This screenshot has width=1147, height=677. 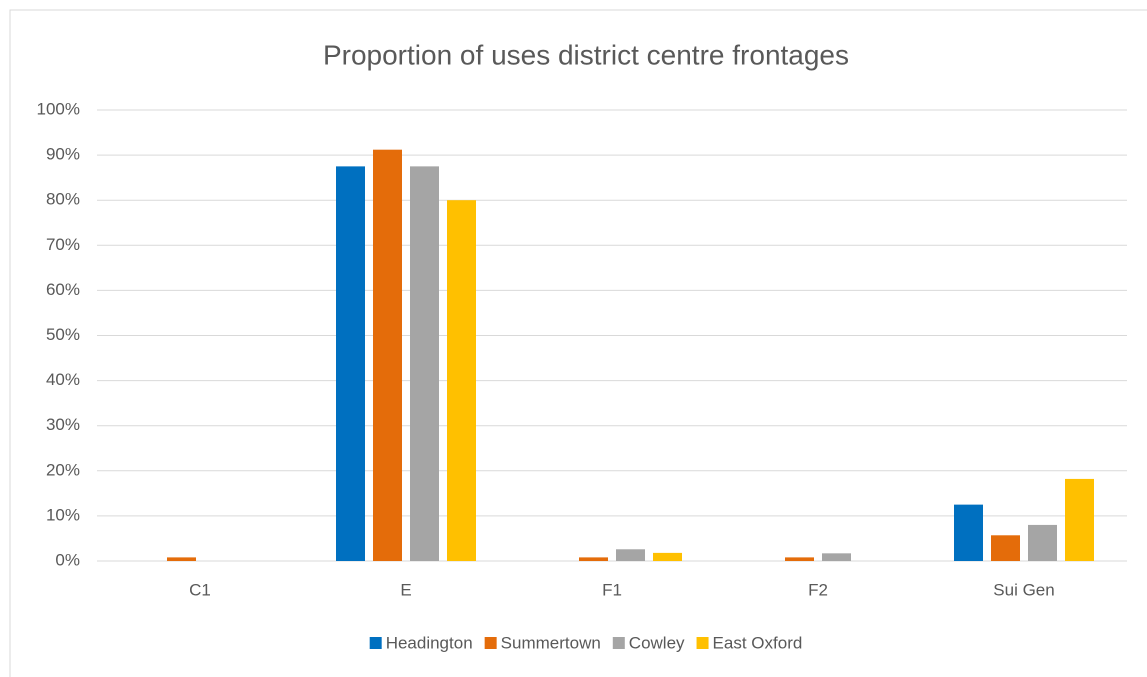 What do you see at coordinates (657, 642) in the screenshot?
I see `legend-label: Cowley` at bounding box center [657, 642].